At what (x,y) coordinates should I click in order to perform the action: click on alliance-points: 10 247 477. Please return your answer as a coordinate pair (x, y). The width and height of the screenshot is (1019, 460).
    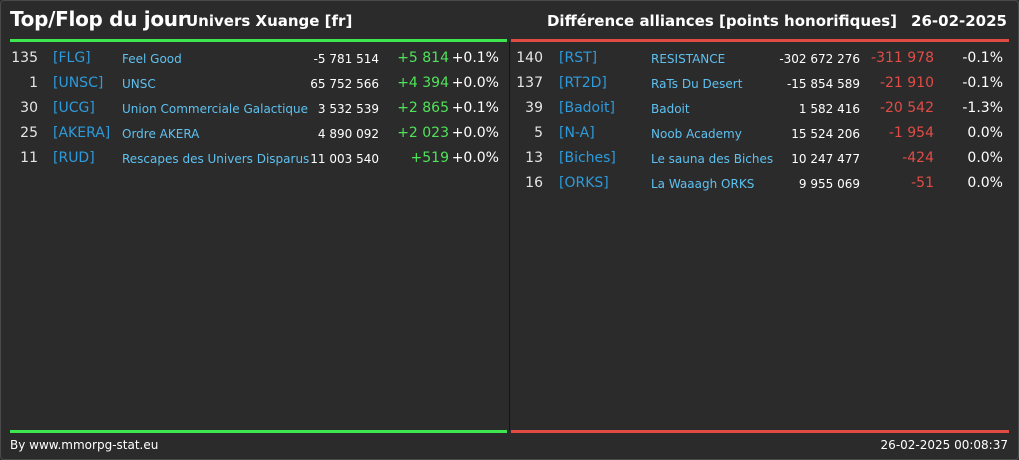
    Looking at the image, I should click on (825, 159).